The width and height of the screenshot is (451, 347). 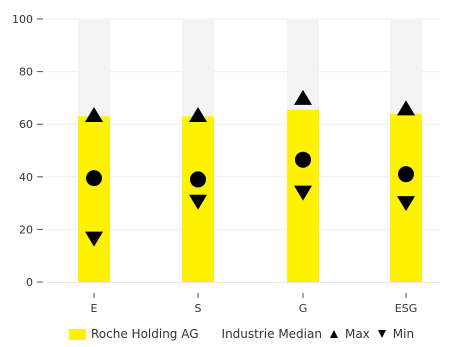 I want to click on legend-label-company: Roche Holding AG, so click(x=145, y=334).